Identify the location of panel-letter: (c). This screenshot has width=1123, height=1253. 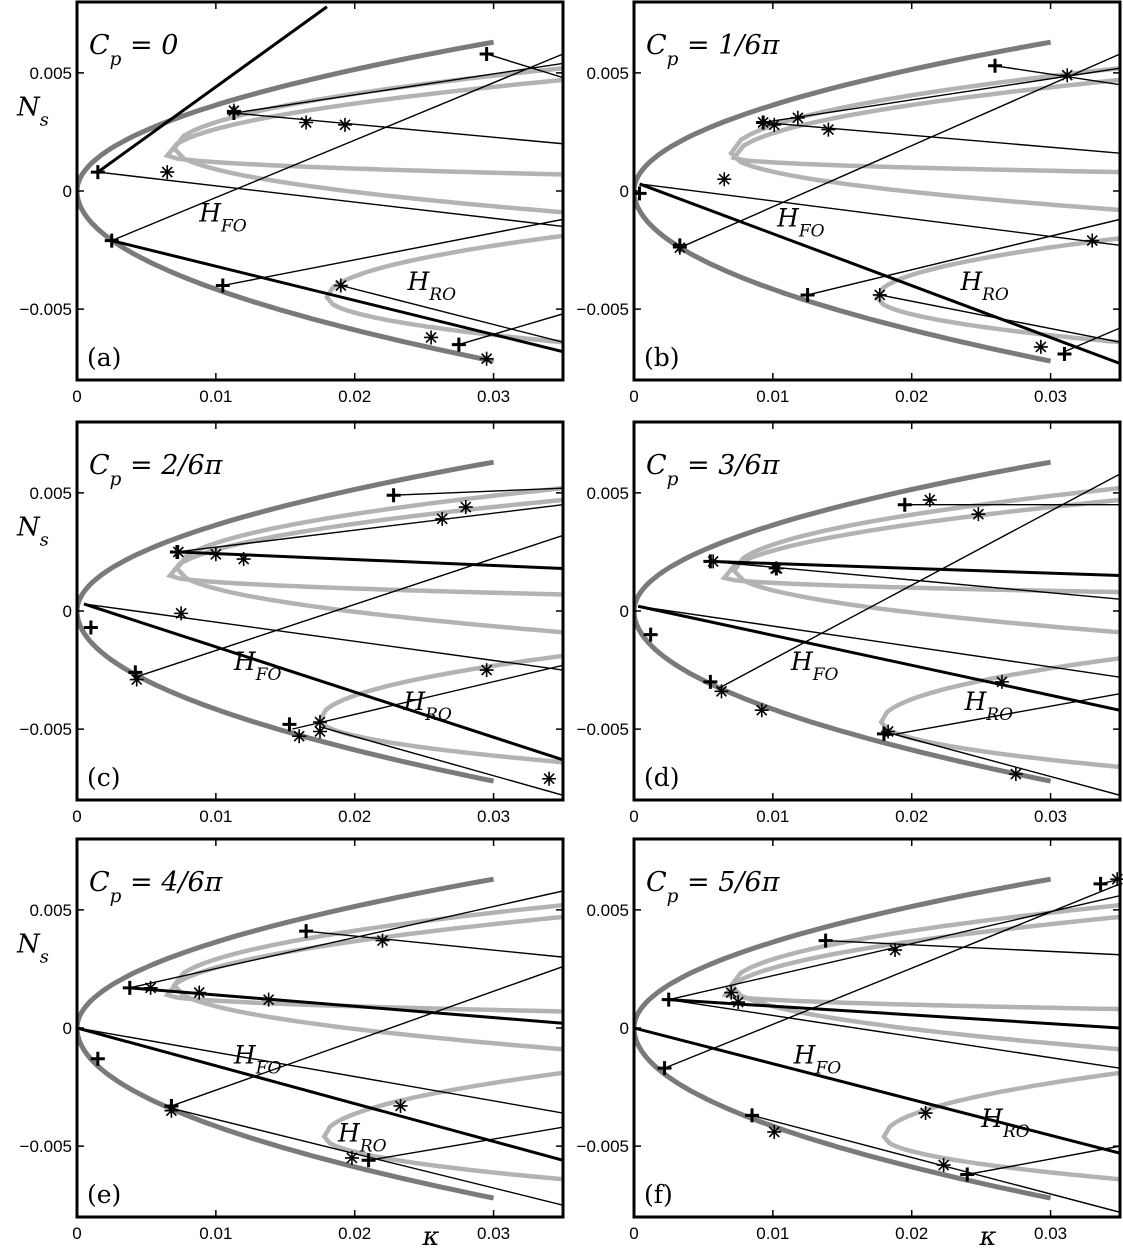
(104, 777).